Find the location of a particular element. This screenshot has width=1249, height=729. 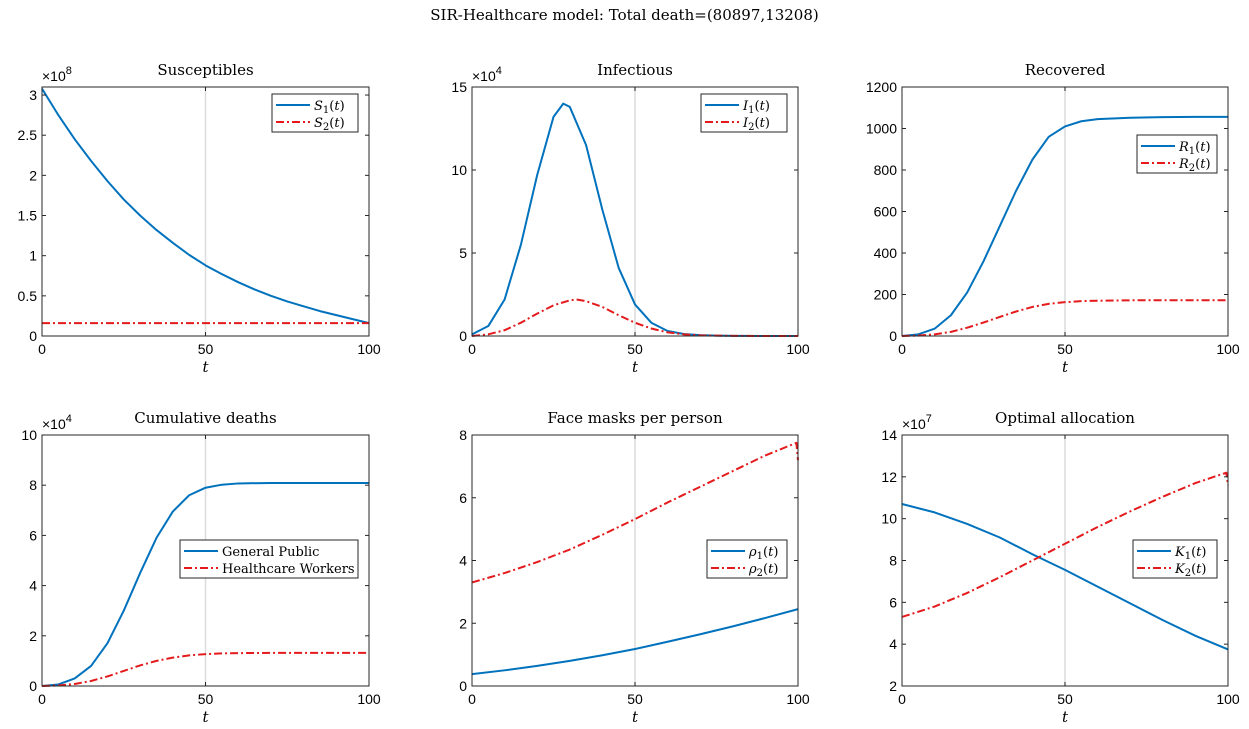

y-tick-label: 600 is located at coordinates (886, 212).